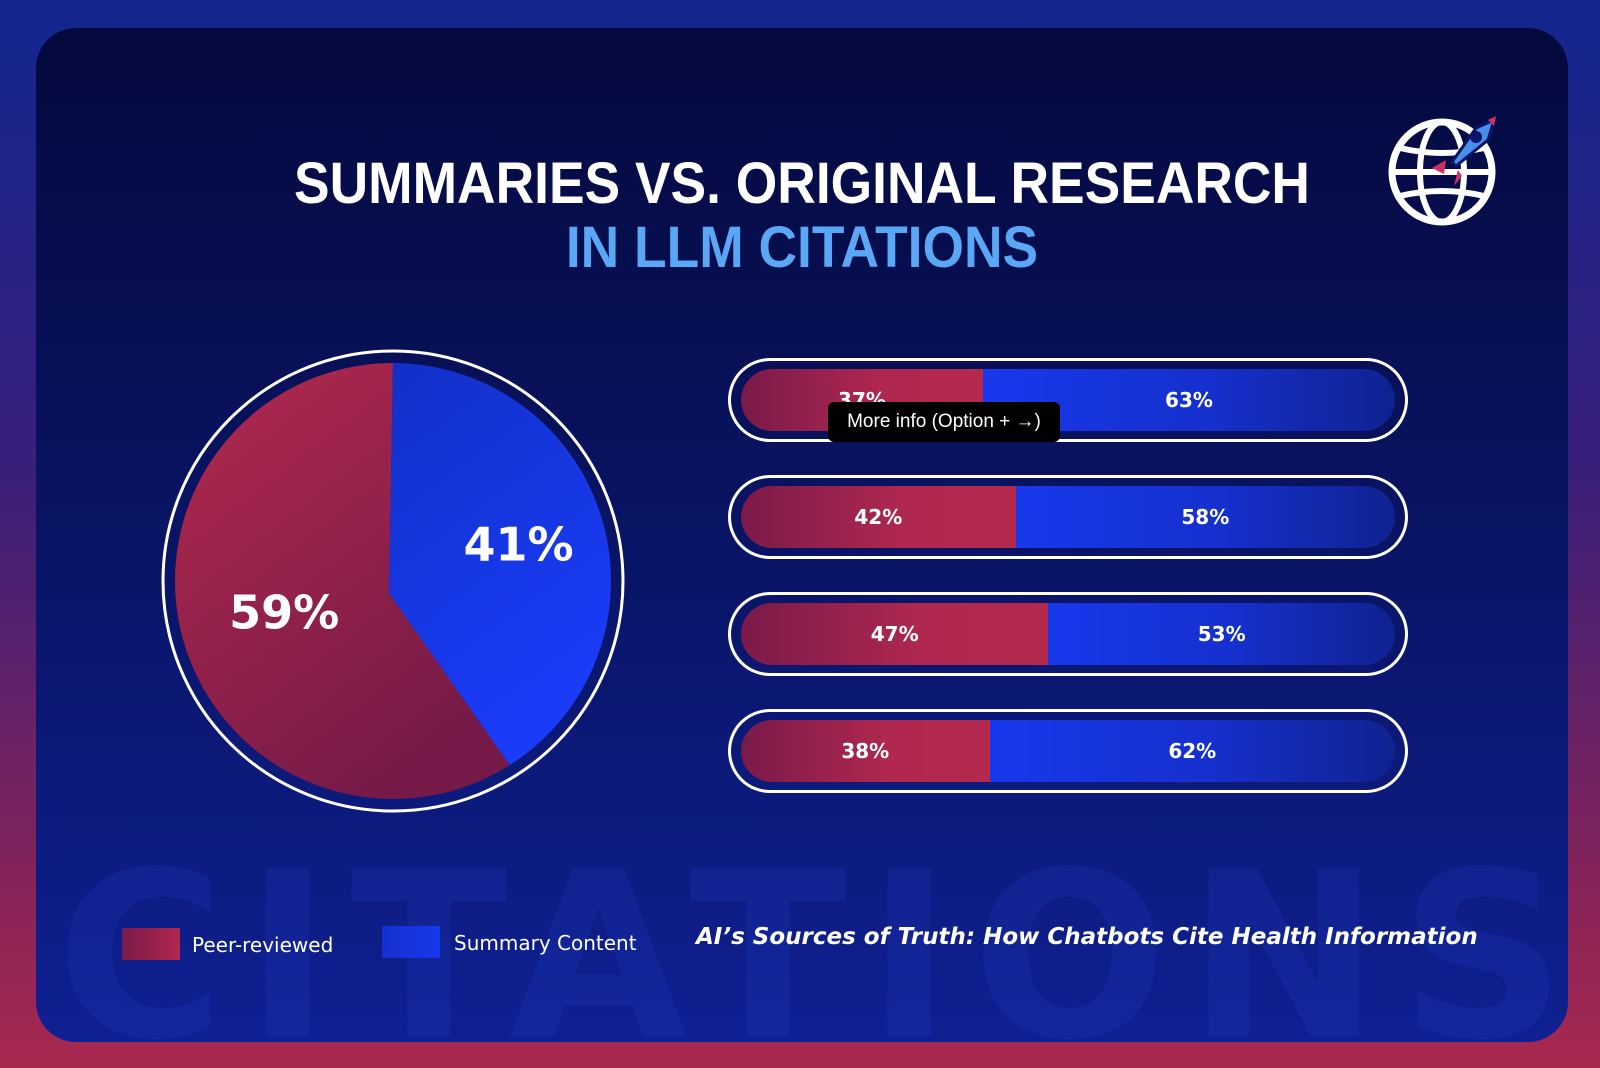 This screenshot has height=1068, width=1600. Describe the element at coordinates (263, 945) in the screenshot. I see `legend-label-peer-reviewed: Peer-reviewed` at that location.